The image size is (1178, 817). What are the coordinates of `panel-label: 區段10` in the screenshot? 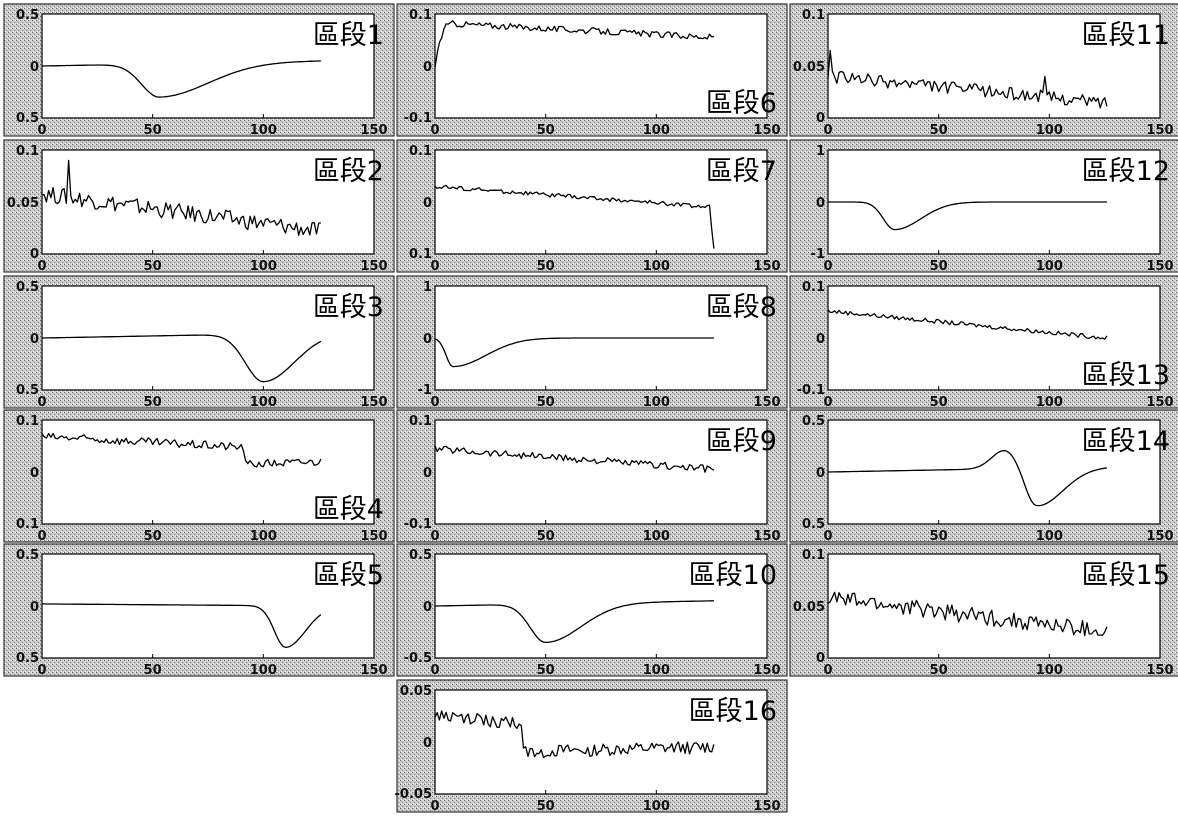 It's located at (733, 575).